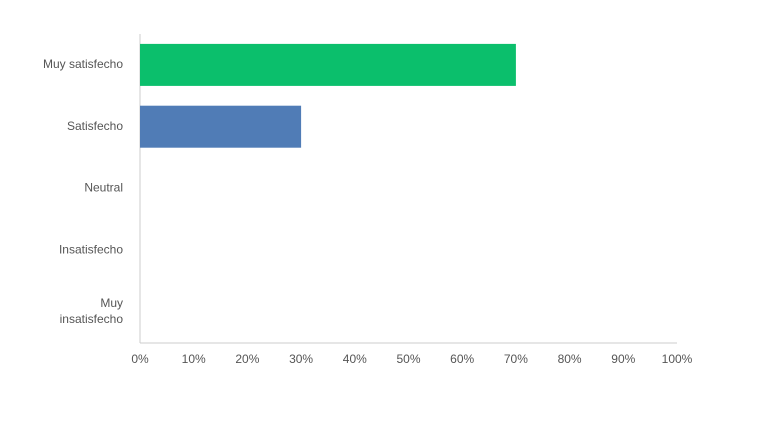 The image size is (762, 424). What do you see at coordinates (355, 359) in the screenshot?
I see `x-tick-label: 40%` at bounding box center [355, 359].